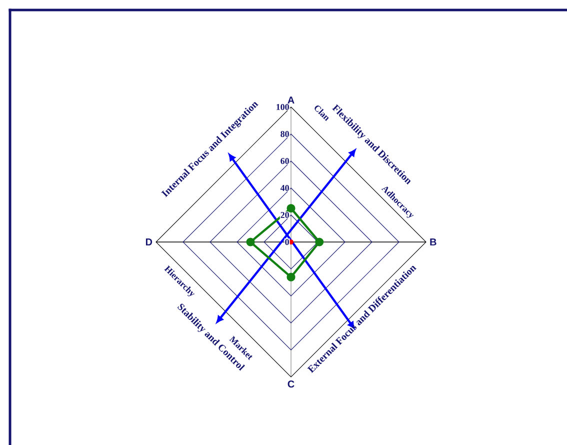  Describe the element at coordinates (433, 242) in the screenshot. I see `spoke-label: B` at that location.